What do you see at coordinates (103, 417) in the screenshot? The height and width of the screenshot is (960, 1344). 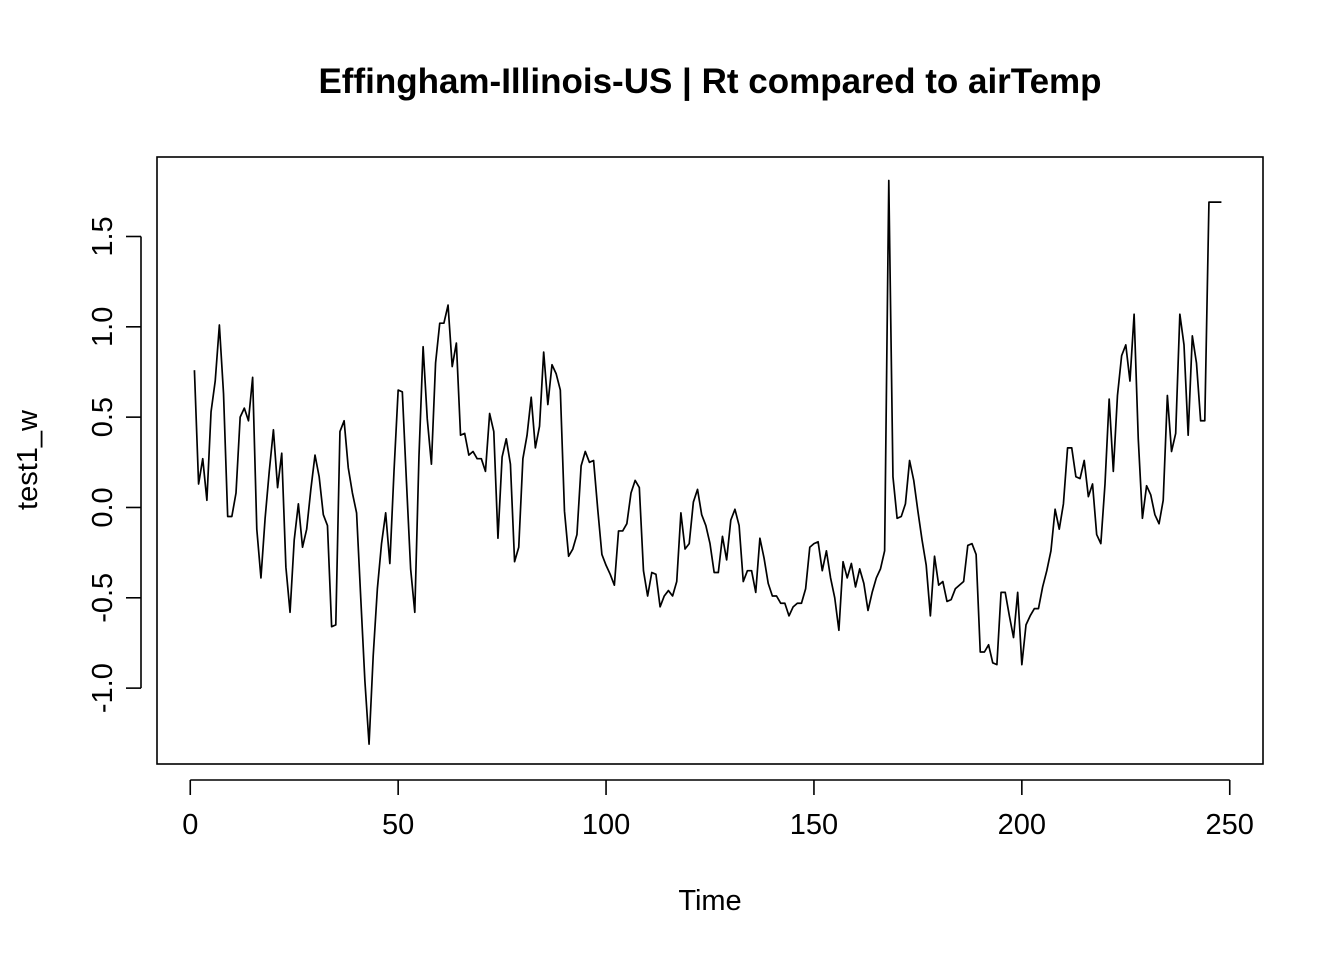 I see `y-tick-label: 0.5` at bounding box center [103, 417].